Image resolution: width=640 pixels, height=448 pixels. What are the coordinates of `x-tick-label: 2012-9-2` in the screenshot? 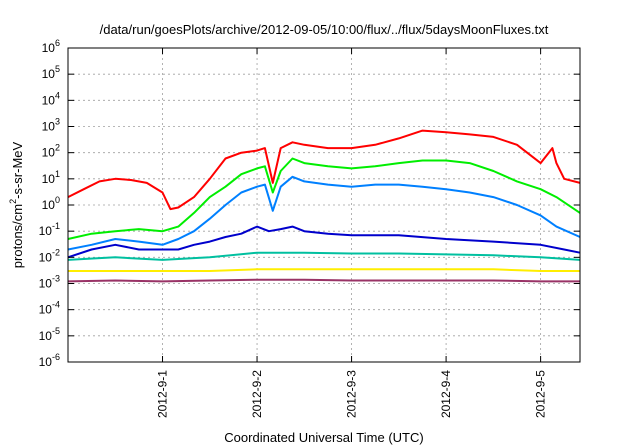 It's located at (257, 394).